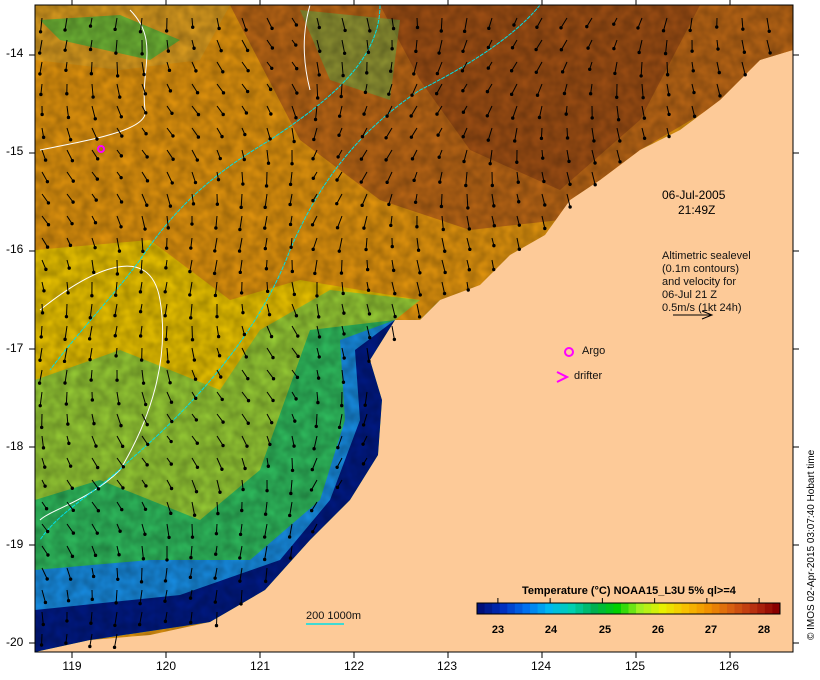 The height and width of the screenshot is (680, 820). Describe the element at coordinates (569, 352) in the screenshot. I see `argo-marker` at that location.